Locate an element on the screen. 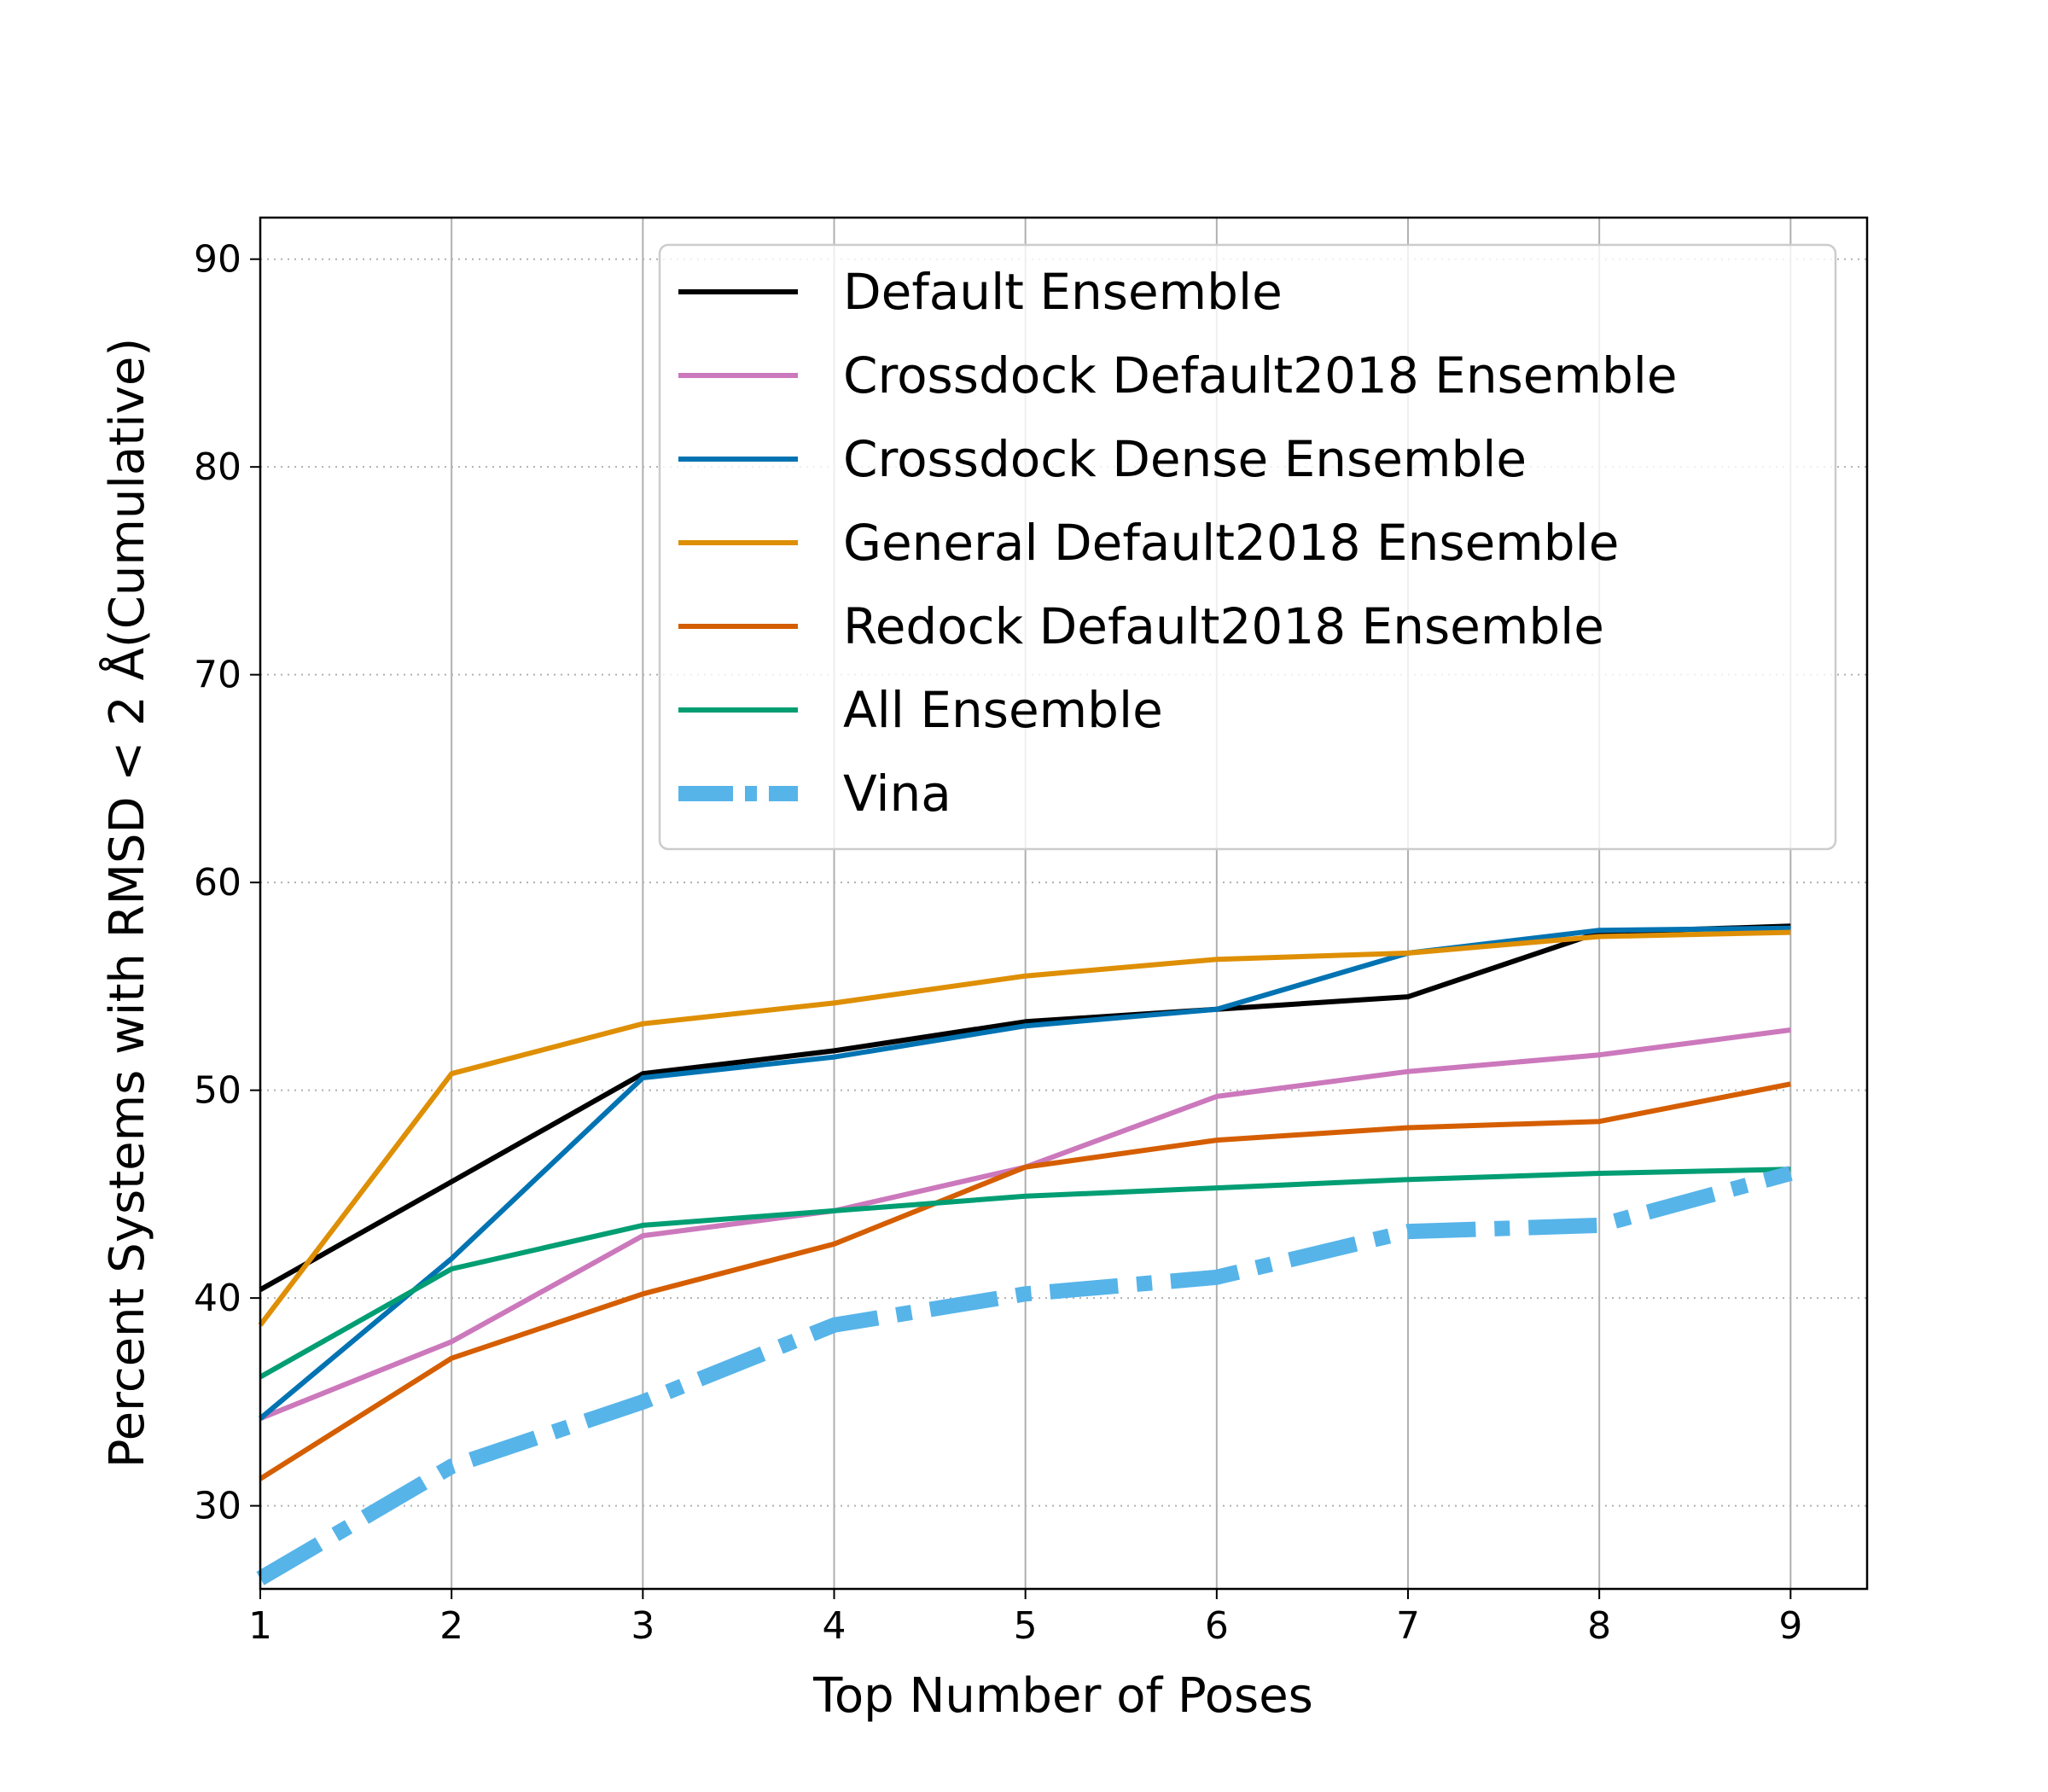  y-tick-label: 40 is located at coordinates (217, 1298).